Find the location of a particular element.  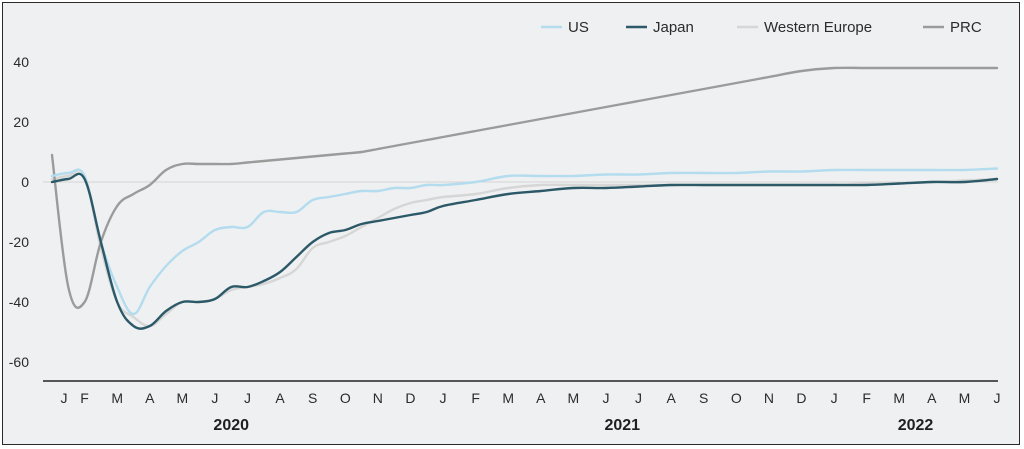

legend-label-japan: Japan is located at coordinates (673, 27).